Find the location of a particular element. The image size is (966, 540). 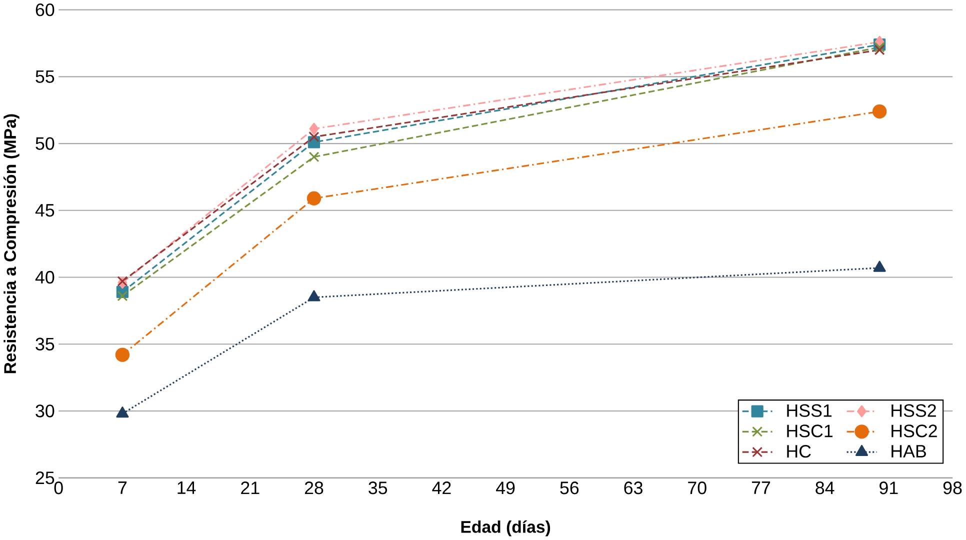

x-tick-label: 21 is located at coordinates (250, 488).